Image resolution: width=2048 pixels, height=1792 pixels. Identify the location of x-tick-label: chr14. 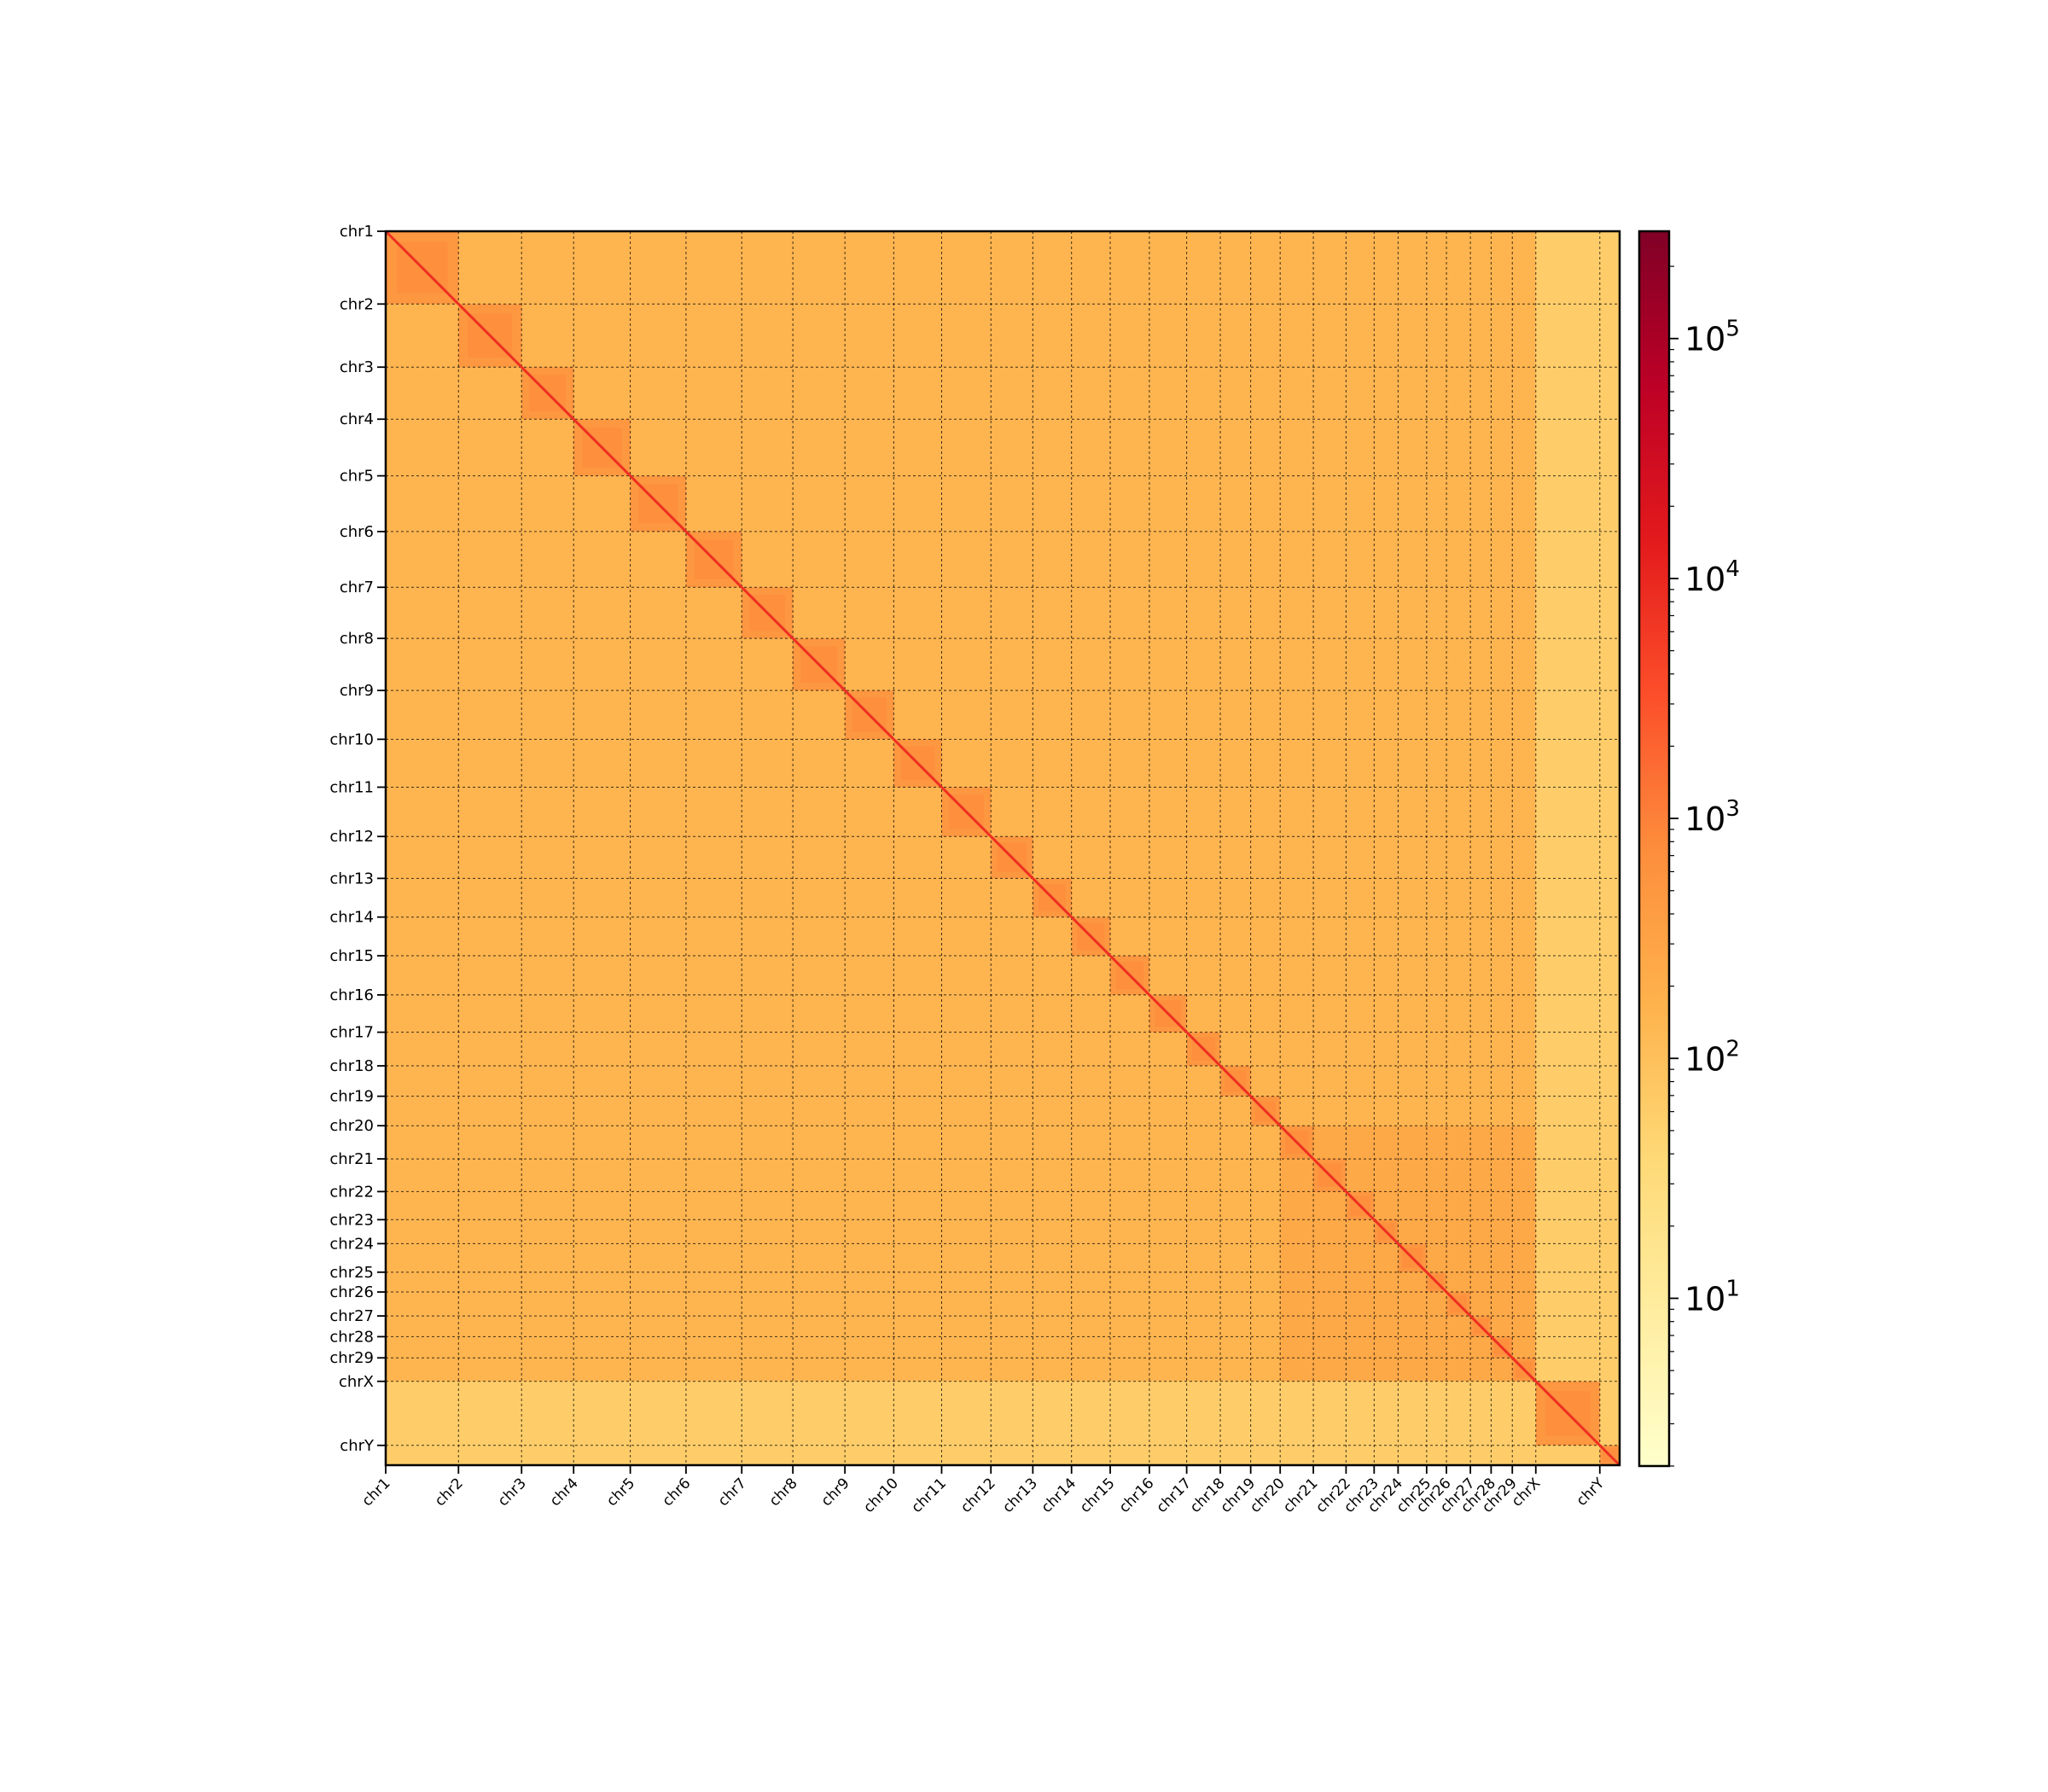
(1059, 1495).